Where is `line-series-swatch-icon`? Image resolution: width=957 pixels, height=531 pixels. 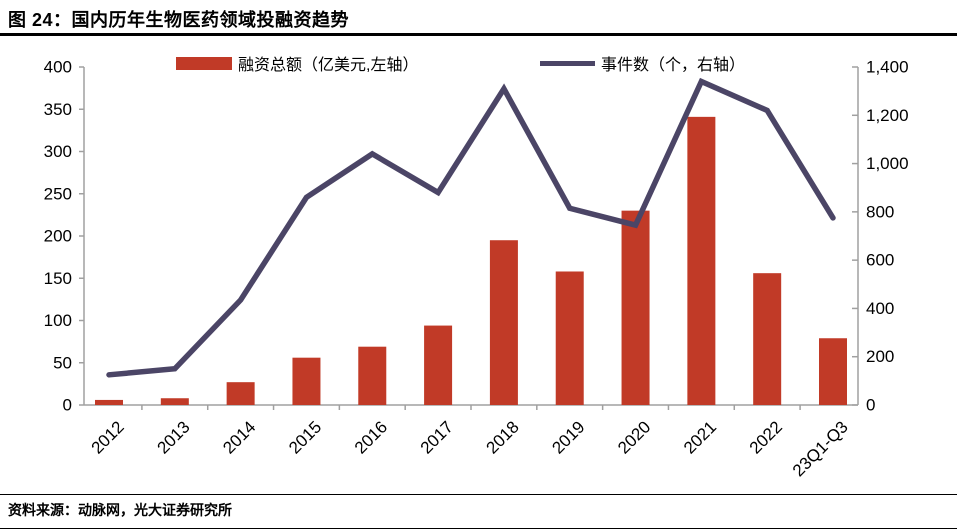
line-series-swatch-icon is located at coordinates (567, 63).